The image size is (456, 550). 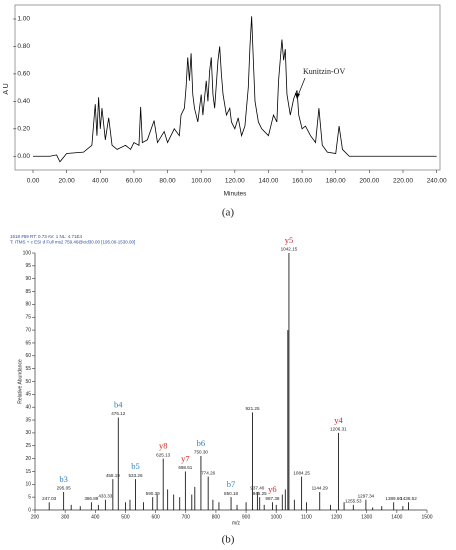 What do you see at coordinates (338, 429) in the screenshot?
I see `peak-label: 1206.31` at bounding box center [338, 429].